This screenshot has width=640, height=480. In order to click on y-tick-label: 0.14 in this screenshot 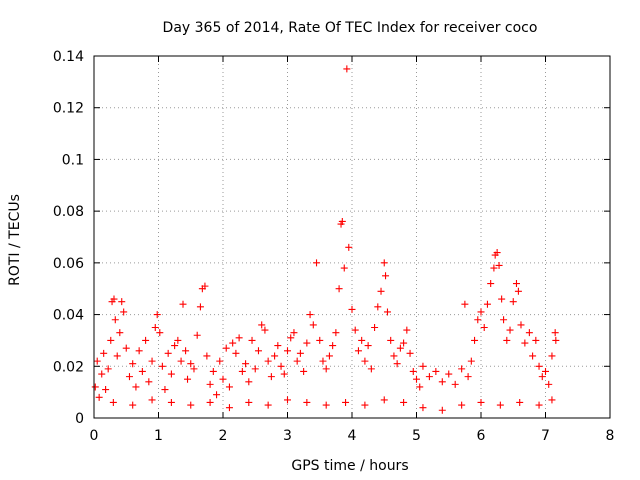, I will do `click(68, 57)`.